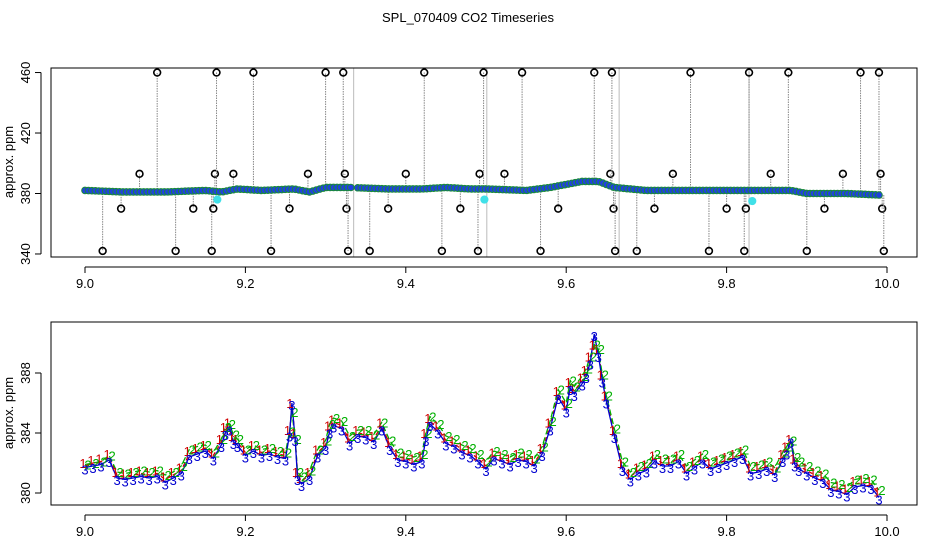  I want to click on top-y-tick-label: 340, so click(25, 254).